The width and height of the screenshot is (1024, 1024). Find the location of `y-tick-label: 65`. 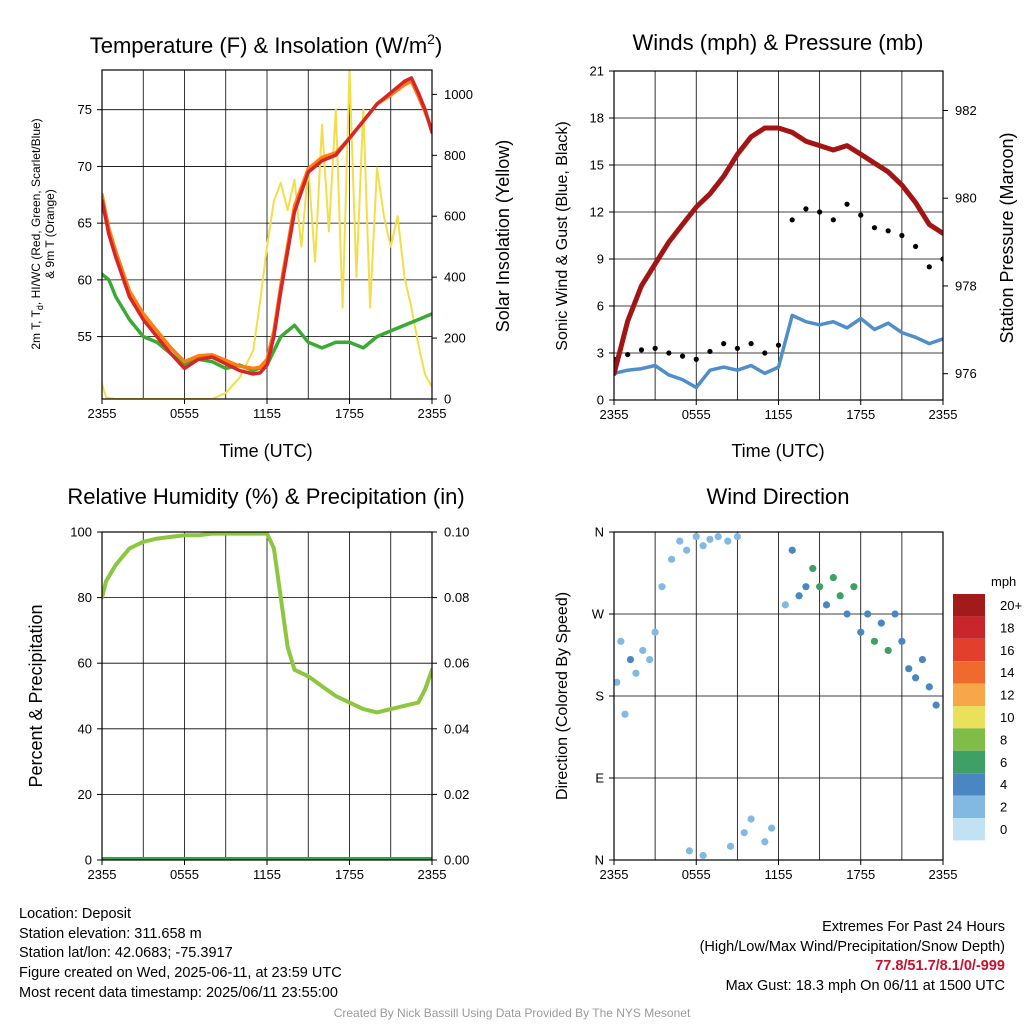

y-tick-label: 65 is located at coordinates (85, 223).